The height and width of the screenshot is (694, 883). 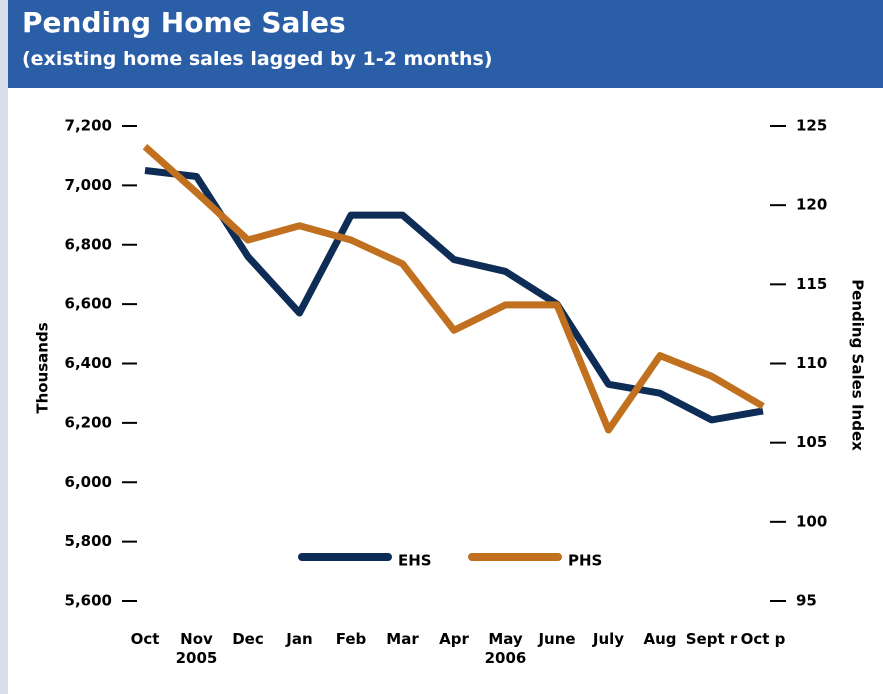 What do you see at coordinates (811, 205) in the screenshot?
I see `y2-tick-label: 120` at bounding box center [811, 205].